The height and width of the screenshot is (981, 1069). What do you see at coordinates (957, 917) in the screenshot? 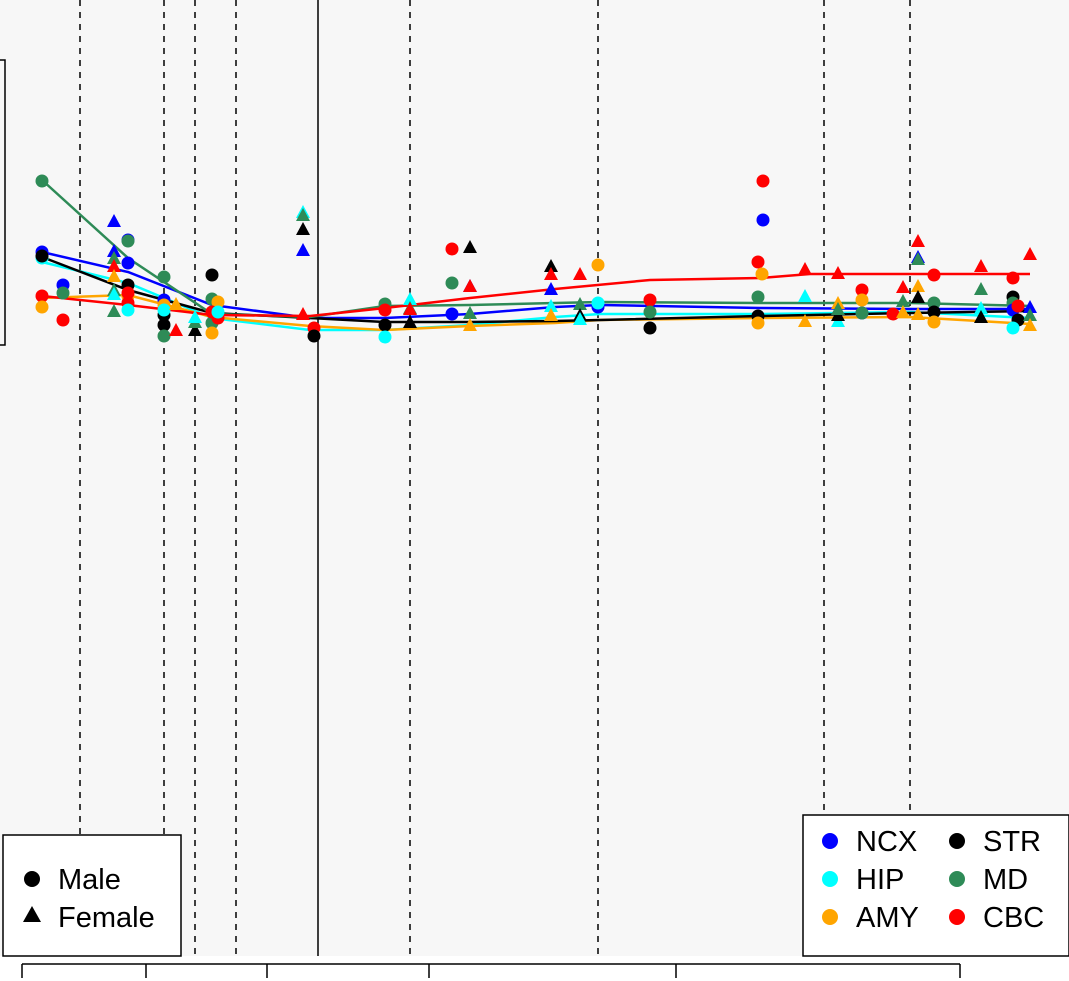
I see `legend-cbc-symbol` at bounding box center [957, 917].